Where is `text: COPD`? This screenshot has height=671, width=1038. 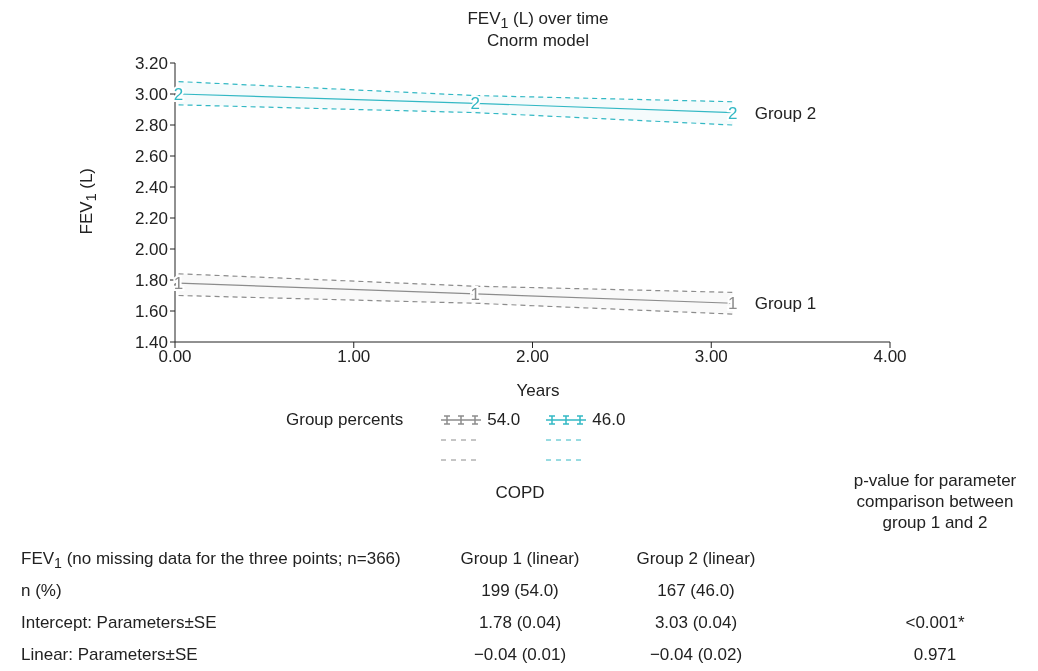
text: COPD is located at coordinates (520, 492).